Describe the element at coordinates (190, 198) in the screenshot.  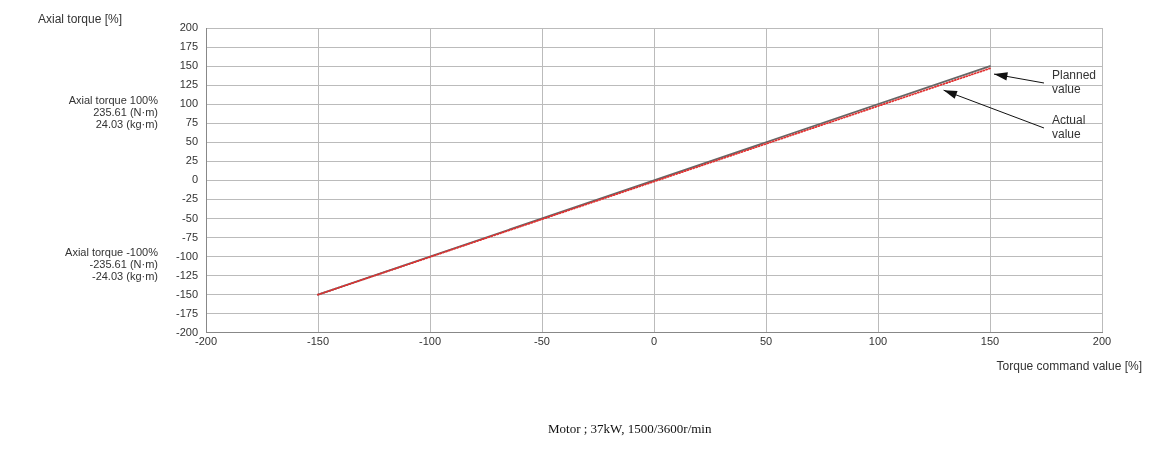
I see `y-tick-label: -25` at that location.